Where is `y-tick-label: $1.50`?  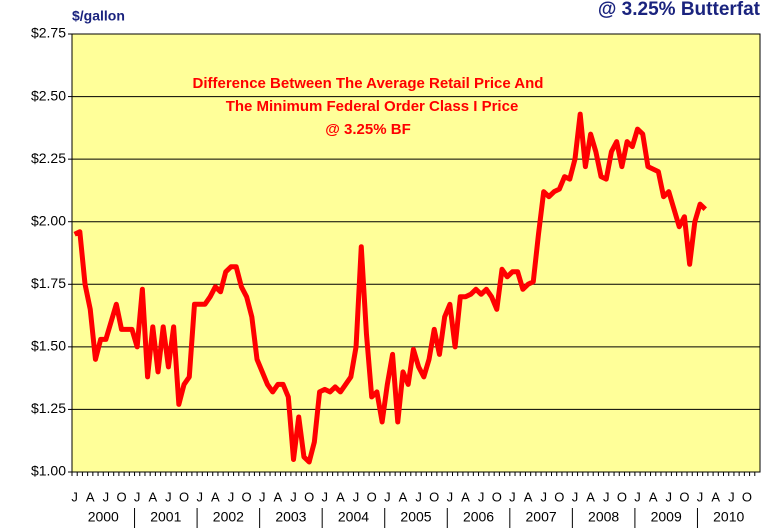 y-tick-label: $1.50 is located at coordinates (48, 346).